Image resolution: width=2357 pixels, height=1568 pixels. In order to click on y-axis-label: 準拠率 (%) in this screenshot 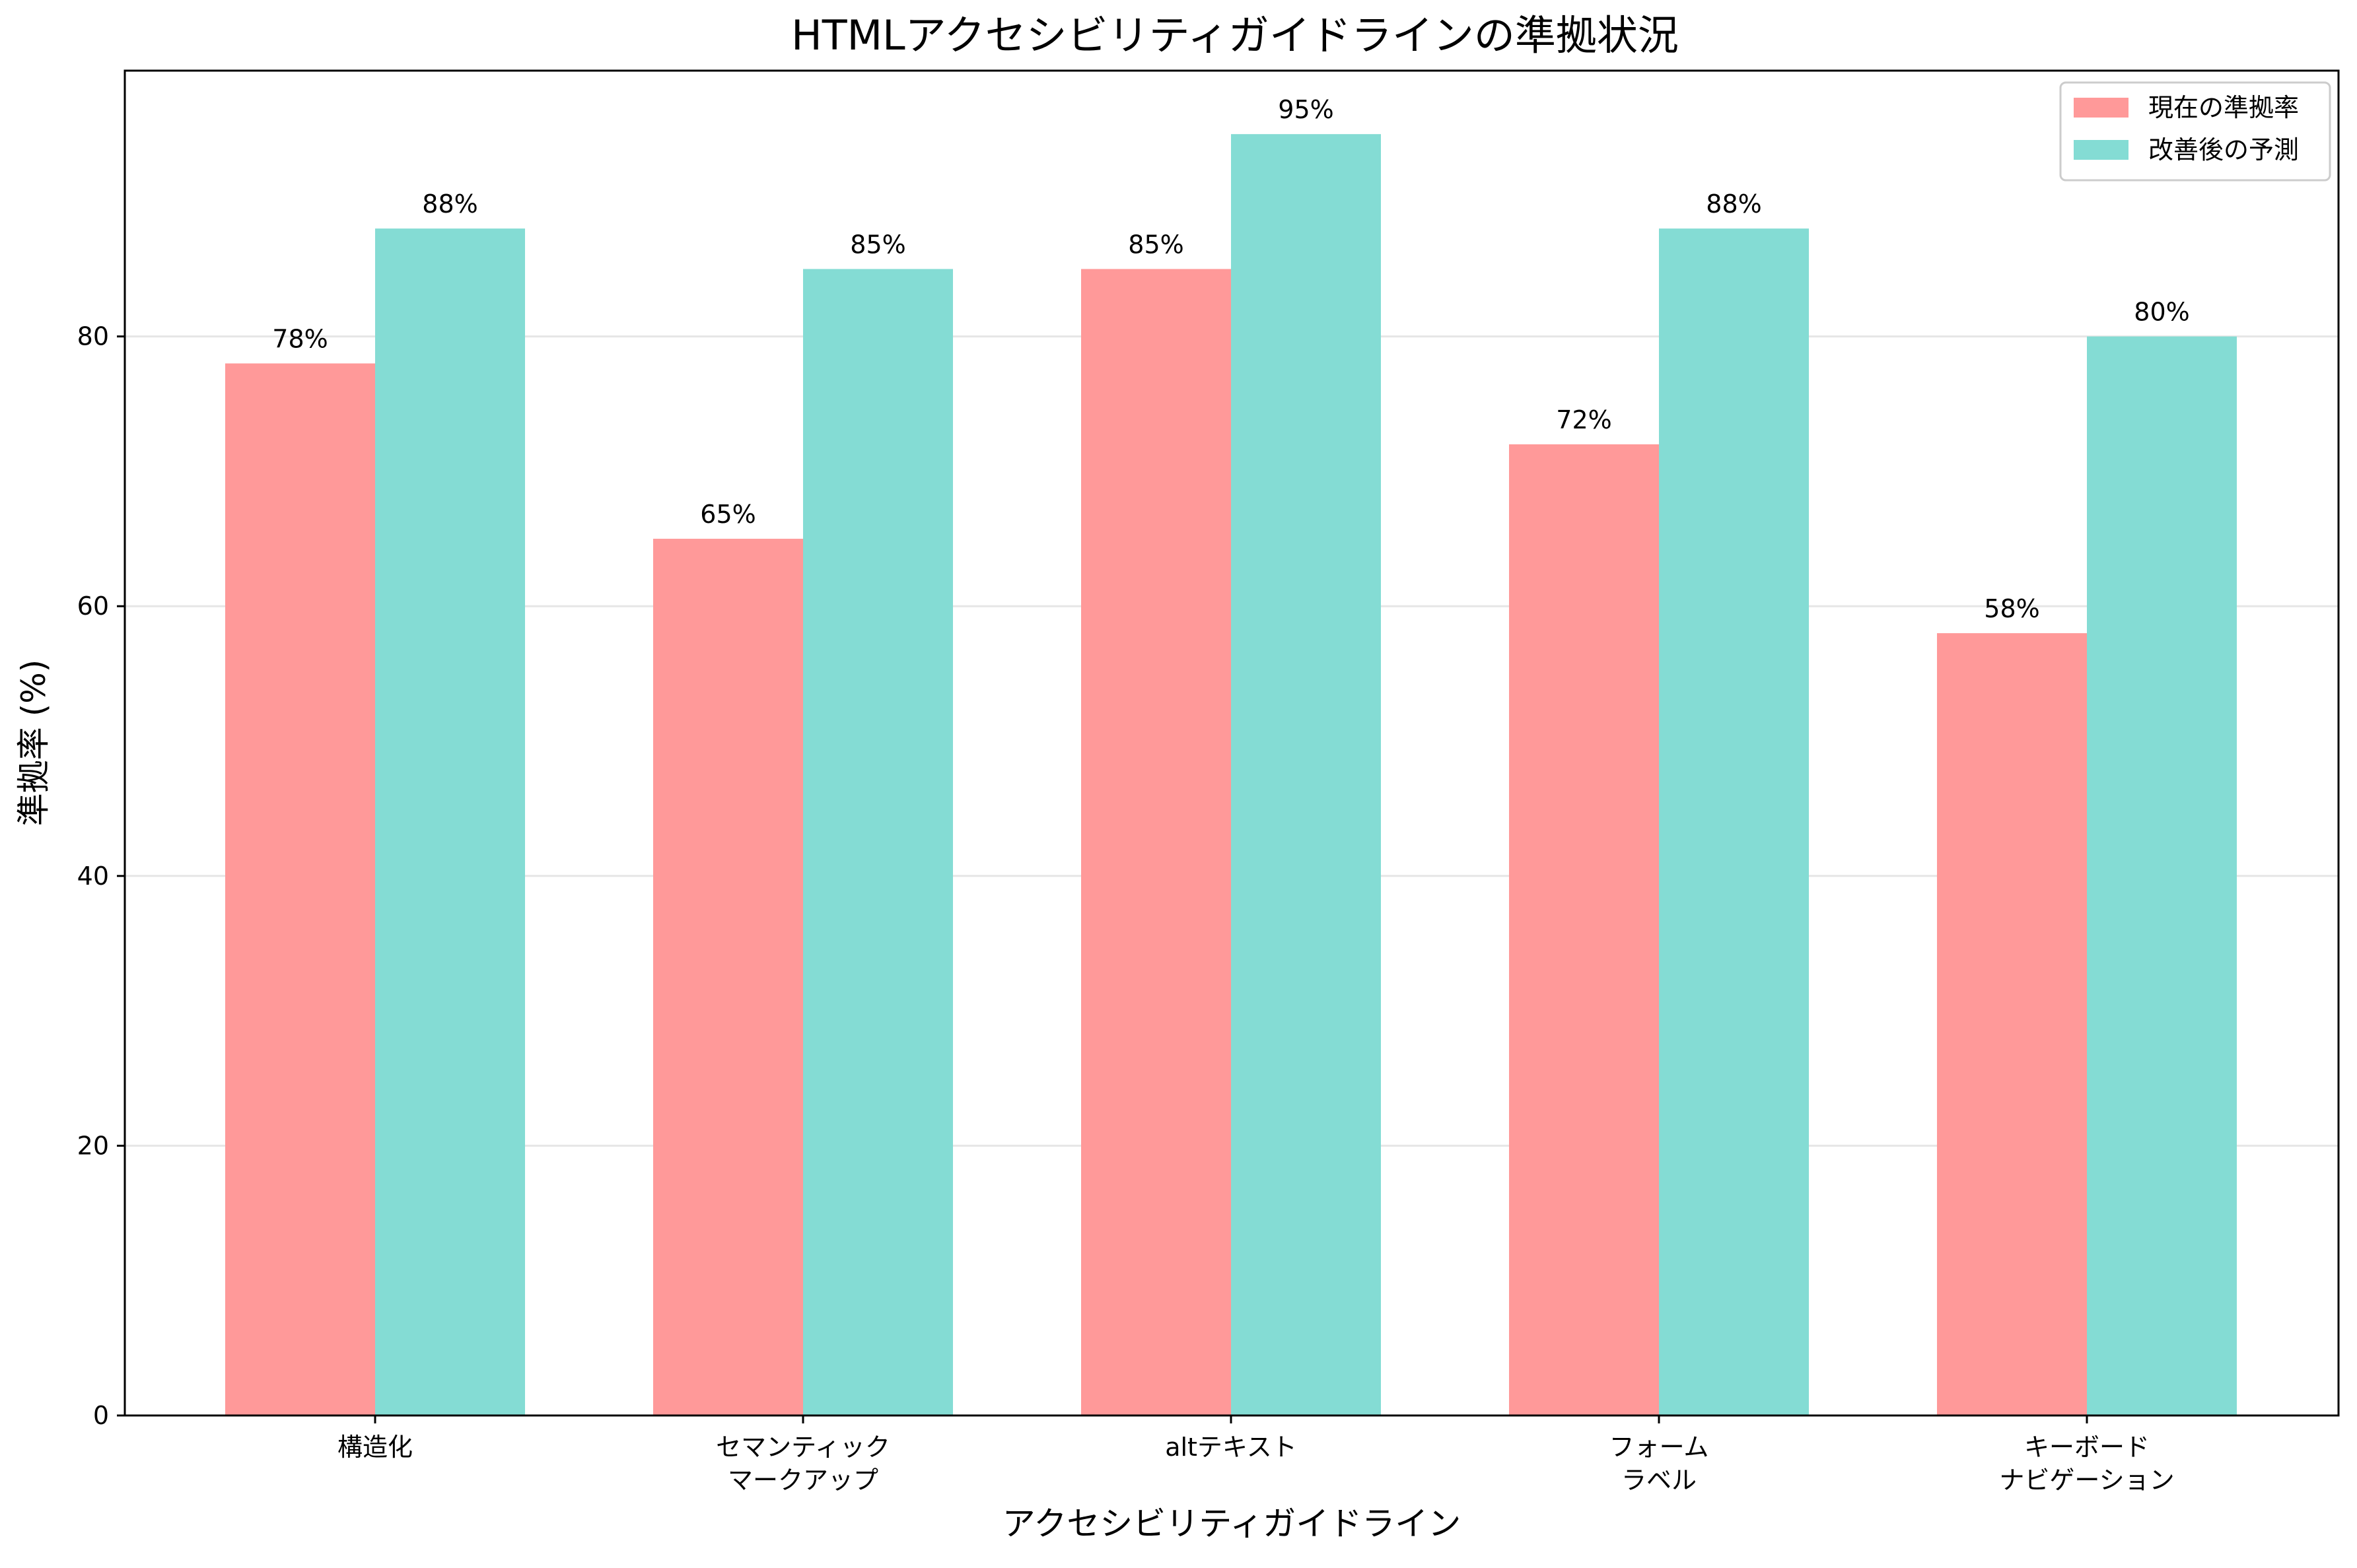, I will do `click(34, 743)`.